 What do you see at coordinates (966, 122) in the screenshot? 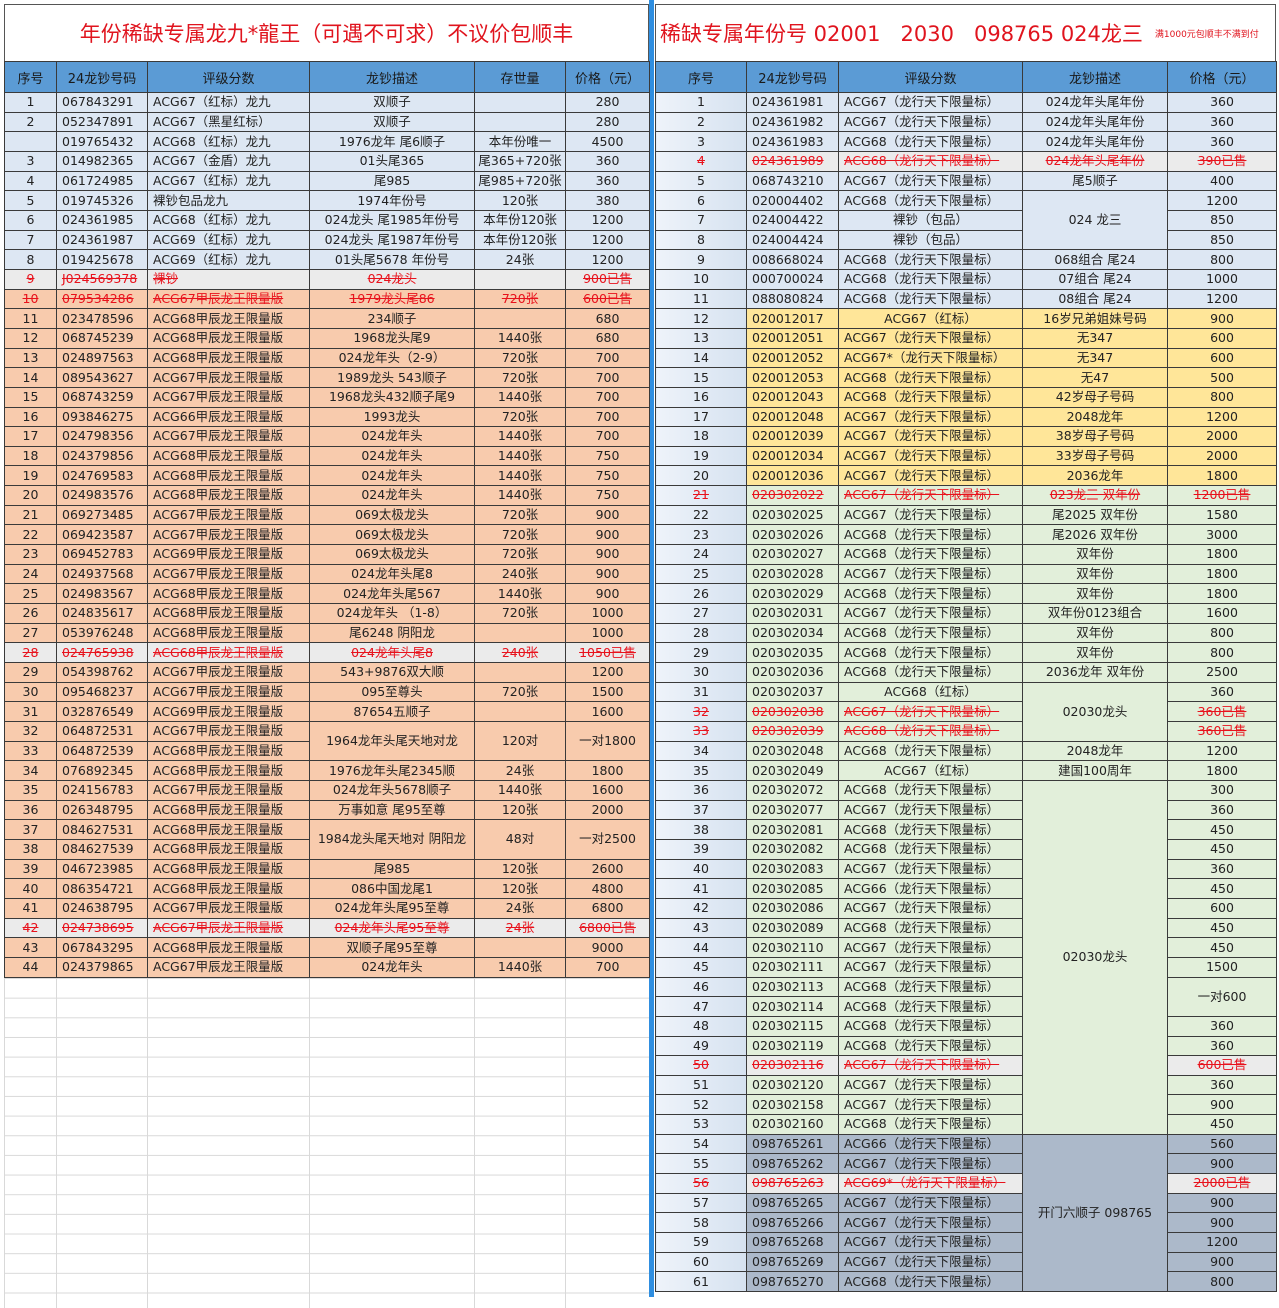
I see `table-row: 2 024361982 ACG67（龙行天下限量标） 024龙年头尾年份 360` at bounding box center [966, 122].